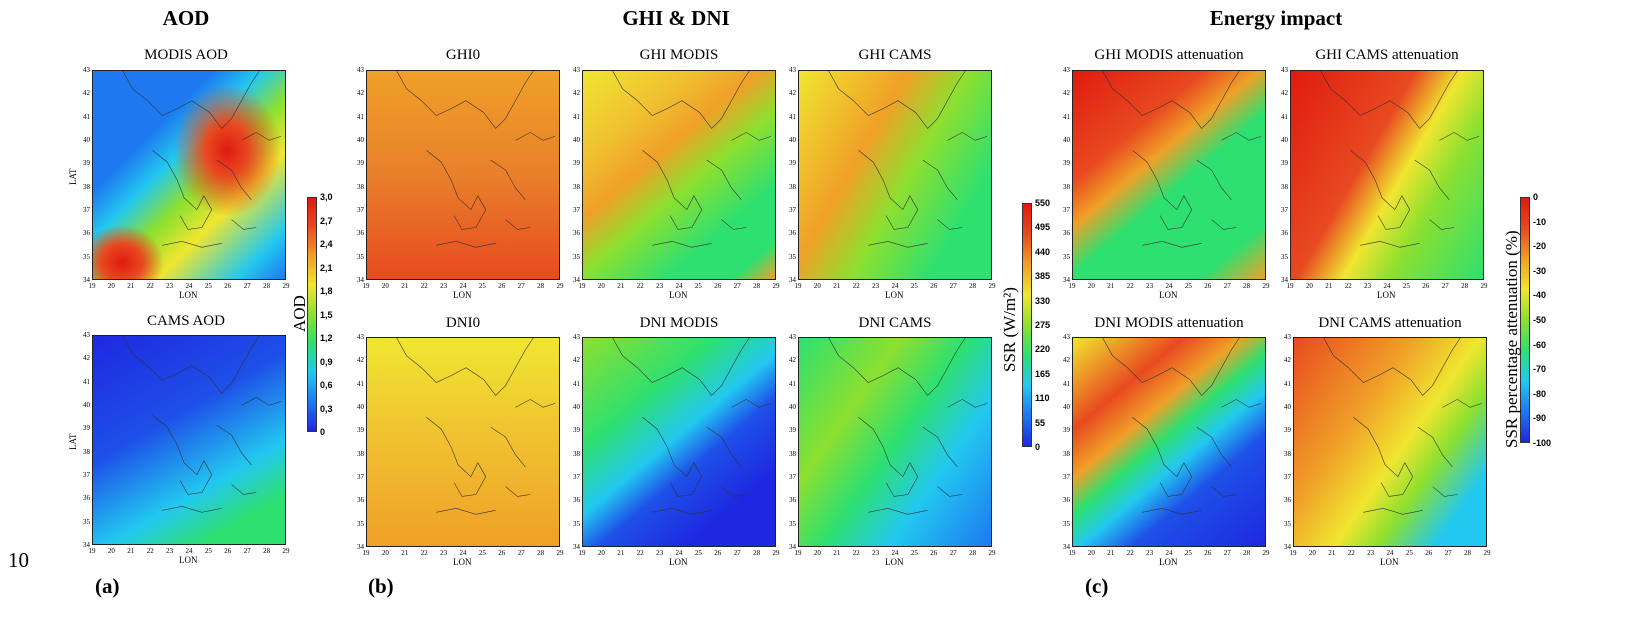  Describe the element at coordinates (1540, 320) in the screenshot. I see `colorbar-tick-label: -50` at that location.